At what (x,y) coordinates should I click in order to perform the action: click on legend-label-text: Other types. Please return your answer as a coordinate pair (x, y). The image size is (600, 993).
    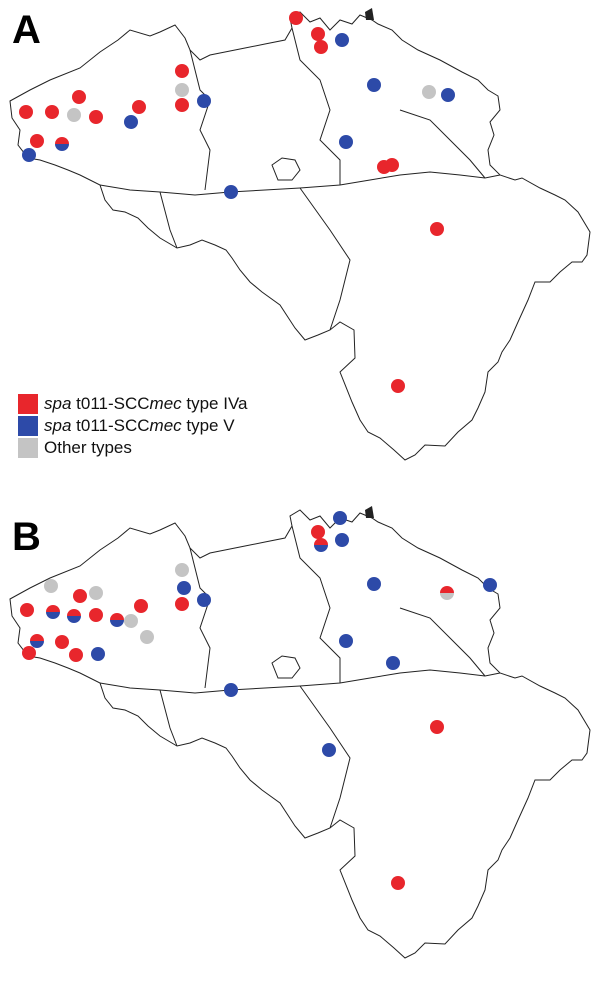
    Looking at the image, I should click on (88, 447).